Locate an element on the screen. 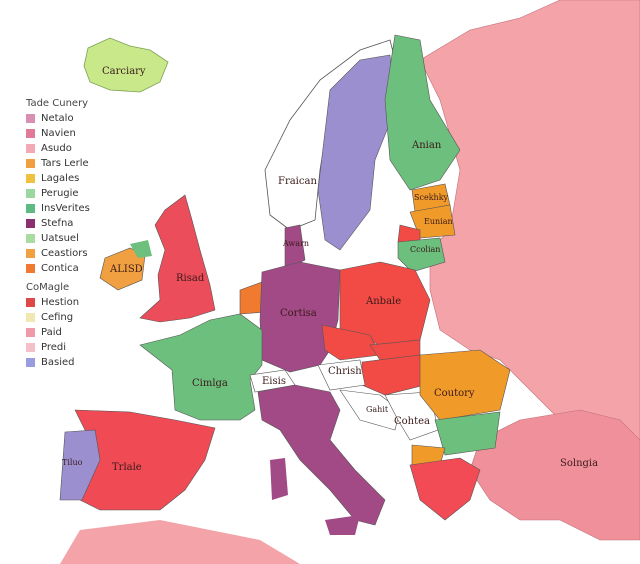  label-romania: Coutory is located at coordinates (454, 393).